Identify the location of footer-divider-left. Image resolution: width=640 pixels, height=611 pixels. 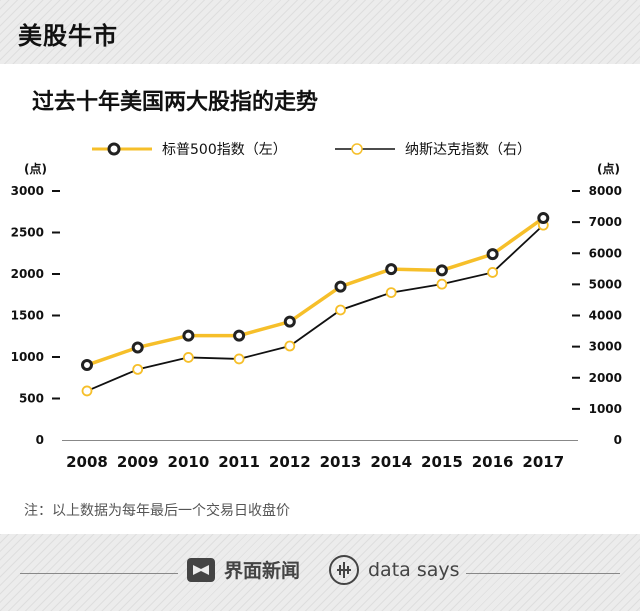
(99, 573).